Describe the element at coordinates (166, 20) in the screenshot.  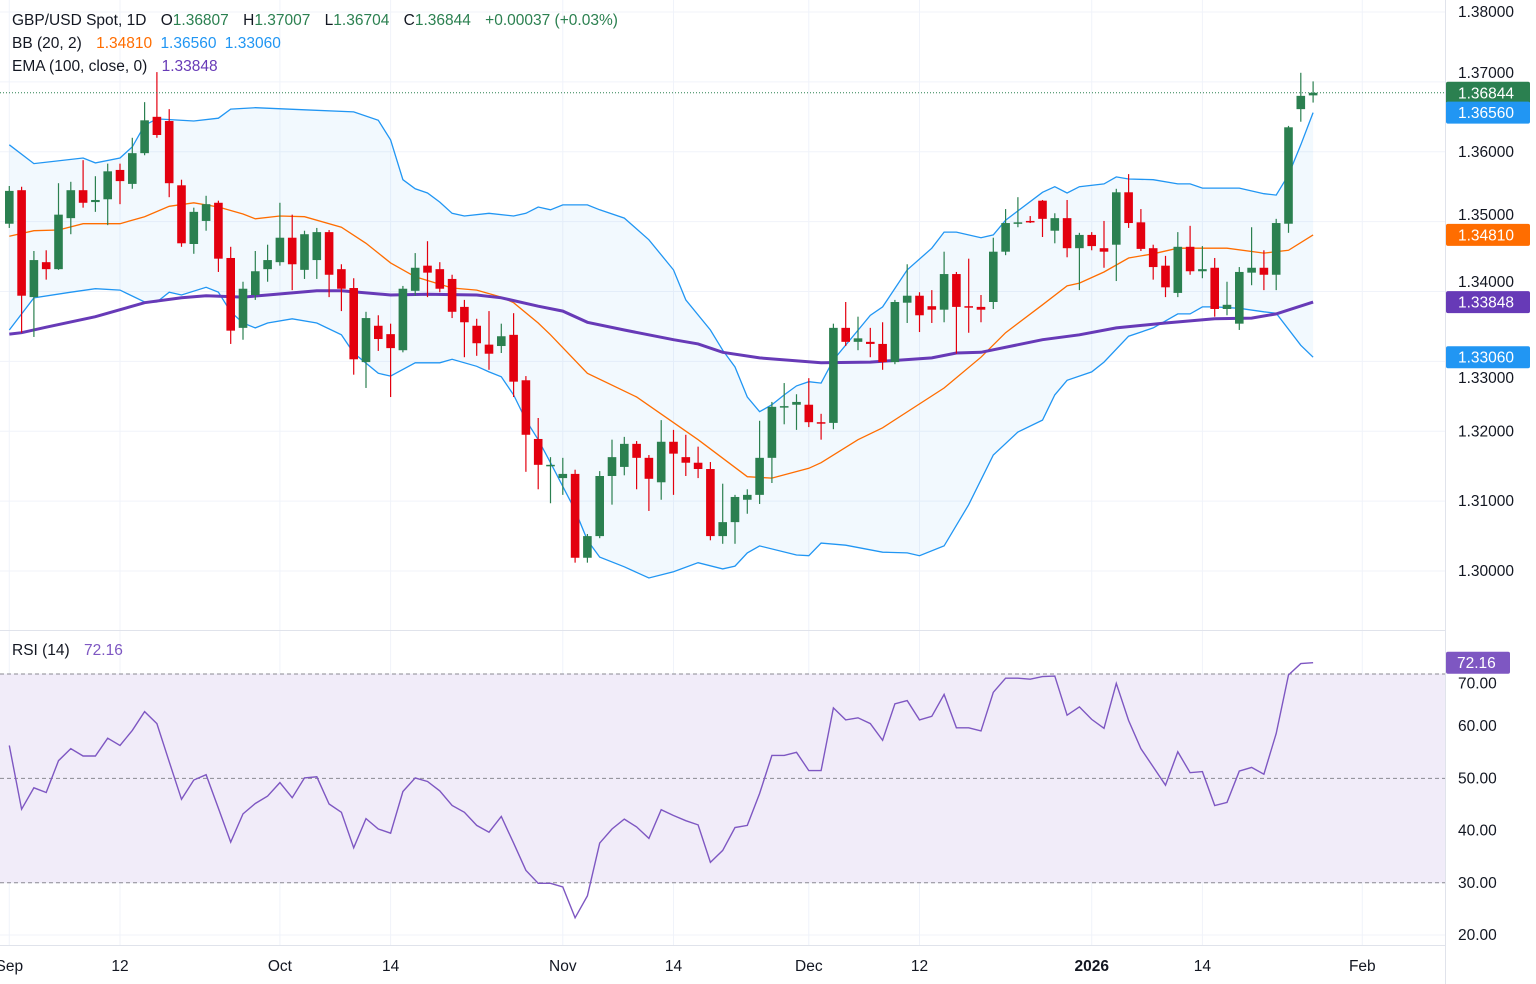
I see `open-label: O` at that location.